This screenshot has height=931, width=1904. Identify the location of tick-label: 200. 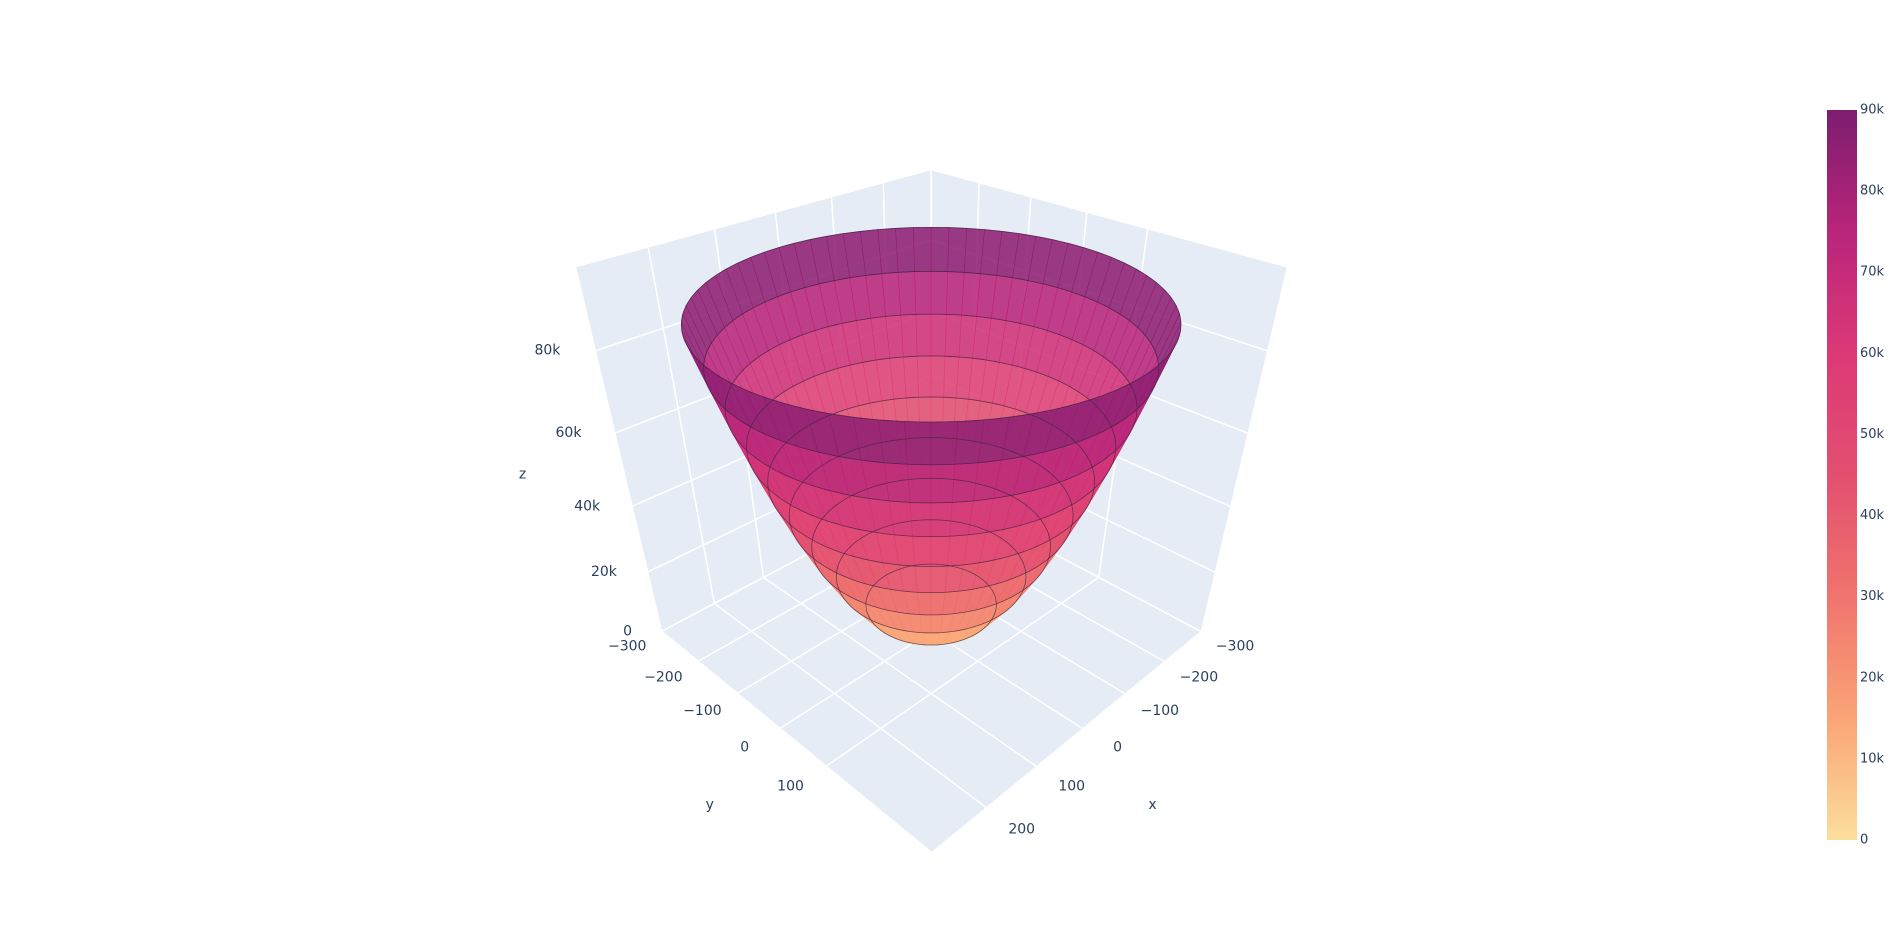
(1021, 830).